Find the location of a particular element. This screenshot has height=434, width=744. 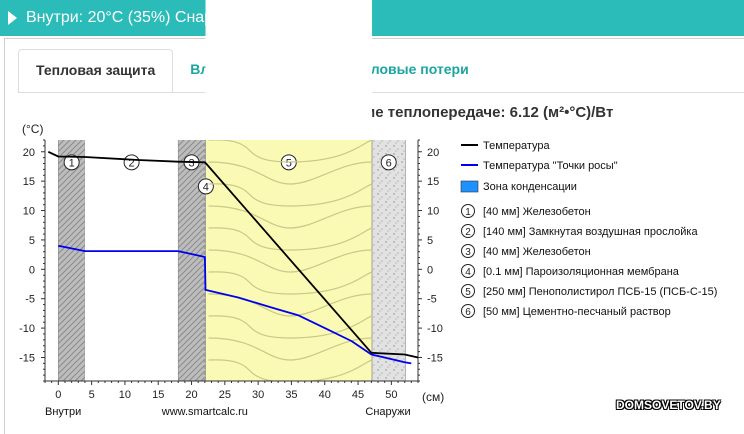

y-tick-label-right: 20 is located at coordinates (433, 153).